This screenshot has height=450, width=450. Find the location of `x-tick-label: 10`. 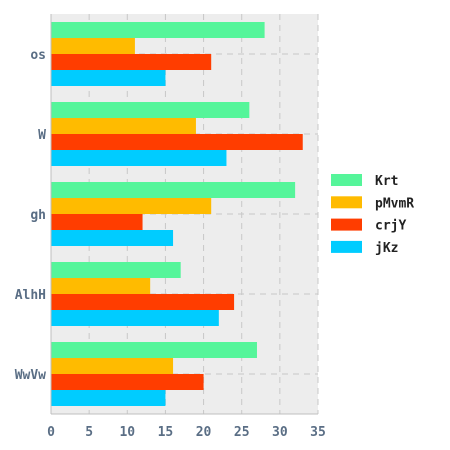

x-tick-label: 10 is located at coordinates (127, 432).